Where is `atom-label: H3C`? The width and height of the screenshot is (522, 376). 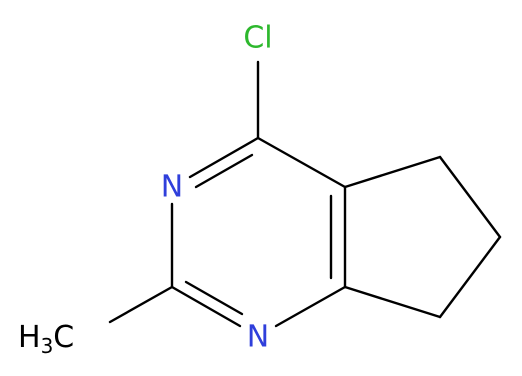
atom-label: H3C is located at coordinates (46, 339).